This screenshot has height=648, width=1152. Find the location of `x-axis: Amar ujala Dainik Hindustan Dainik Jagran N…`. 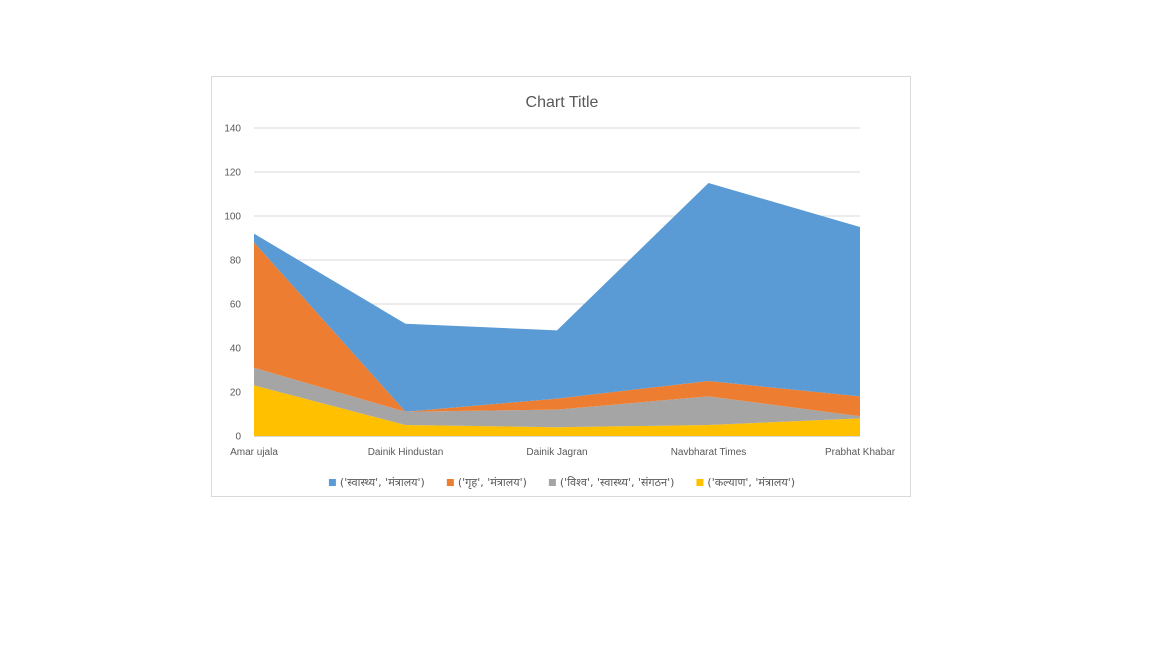

x-axis: Amar ujala Dainik Hindustan Dainik Jagran N… is located at coordinates (563, 447).